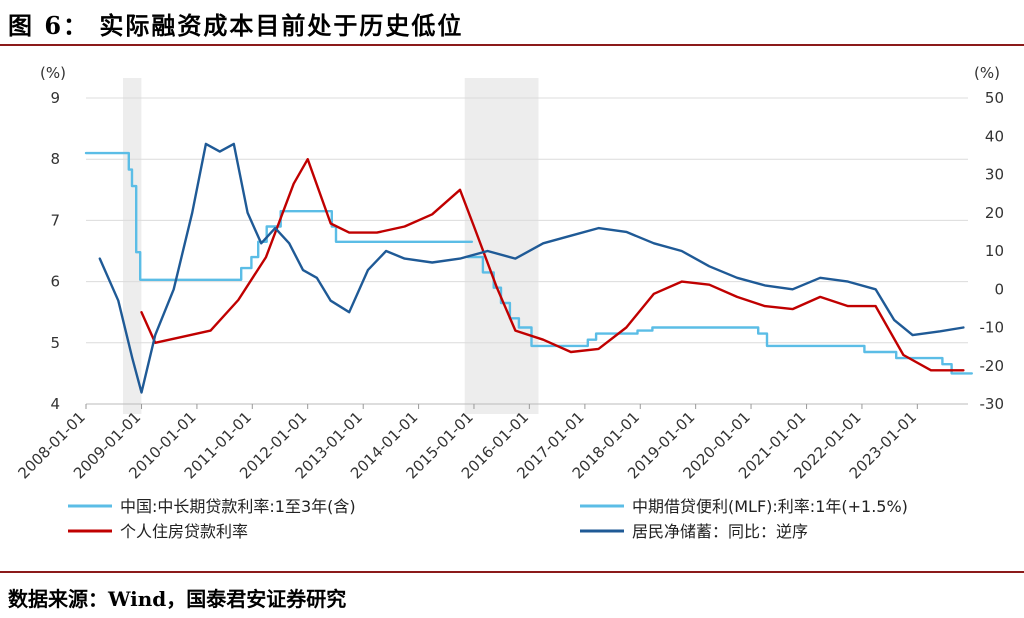 This screenshot has width=1024, height=618. Describe the element at coordinates (55, 343) in the screenshot. I see `left-tick-label-1: 5` at that location.